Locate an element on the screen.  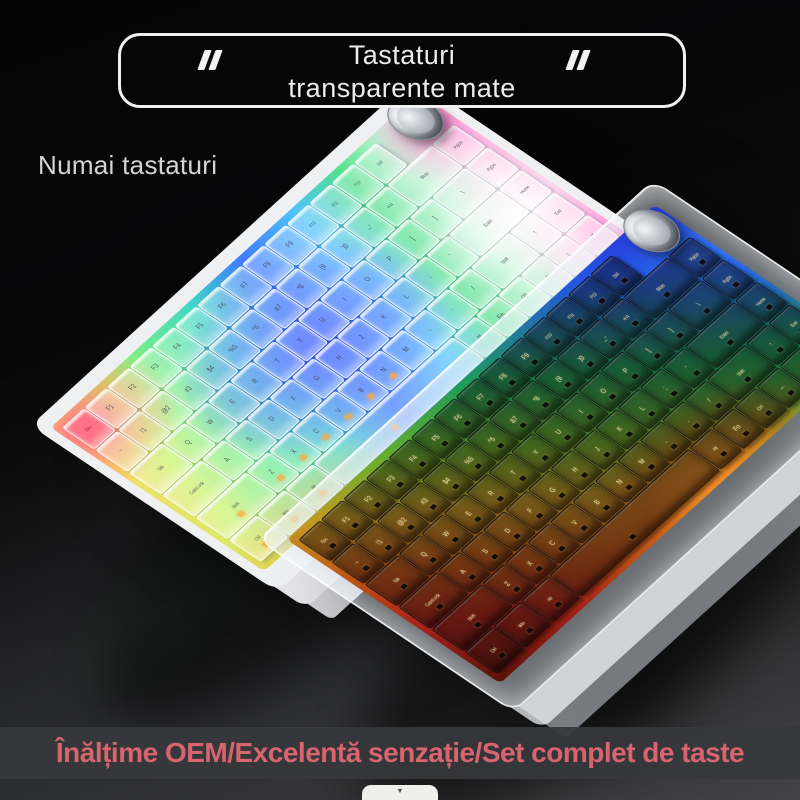
quote-right-icon is located at coordinates (578, 60).